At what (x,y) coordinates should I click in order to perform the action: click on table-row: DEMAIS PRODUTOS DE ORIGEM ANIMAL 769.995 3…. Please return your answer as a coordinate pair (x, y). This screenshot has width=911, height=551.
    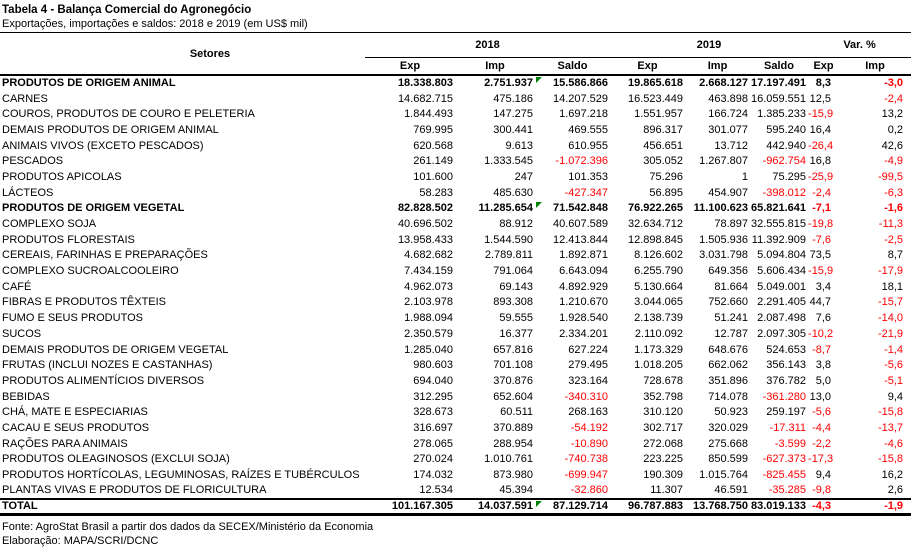
    Looking at the image, I should click on (455, 130).